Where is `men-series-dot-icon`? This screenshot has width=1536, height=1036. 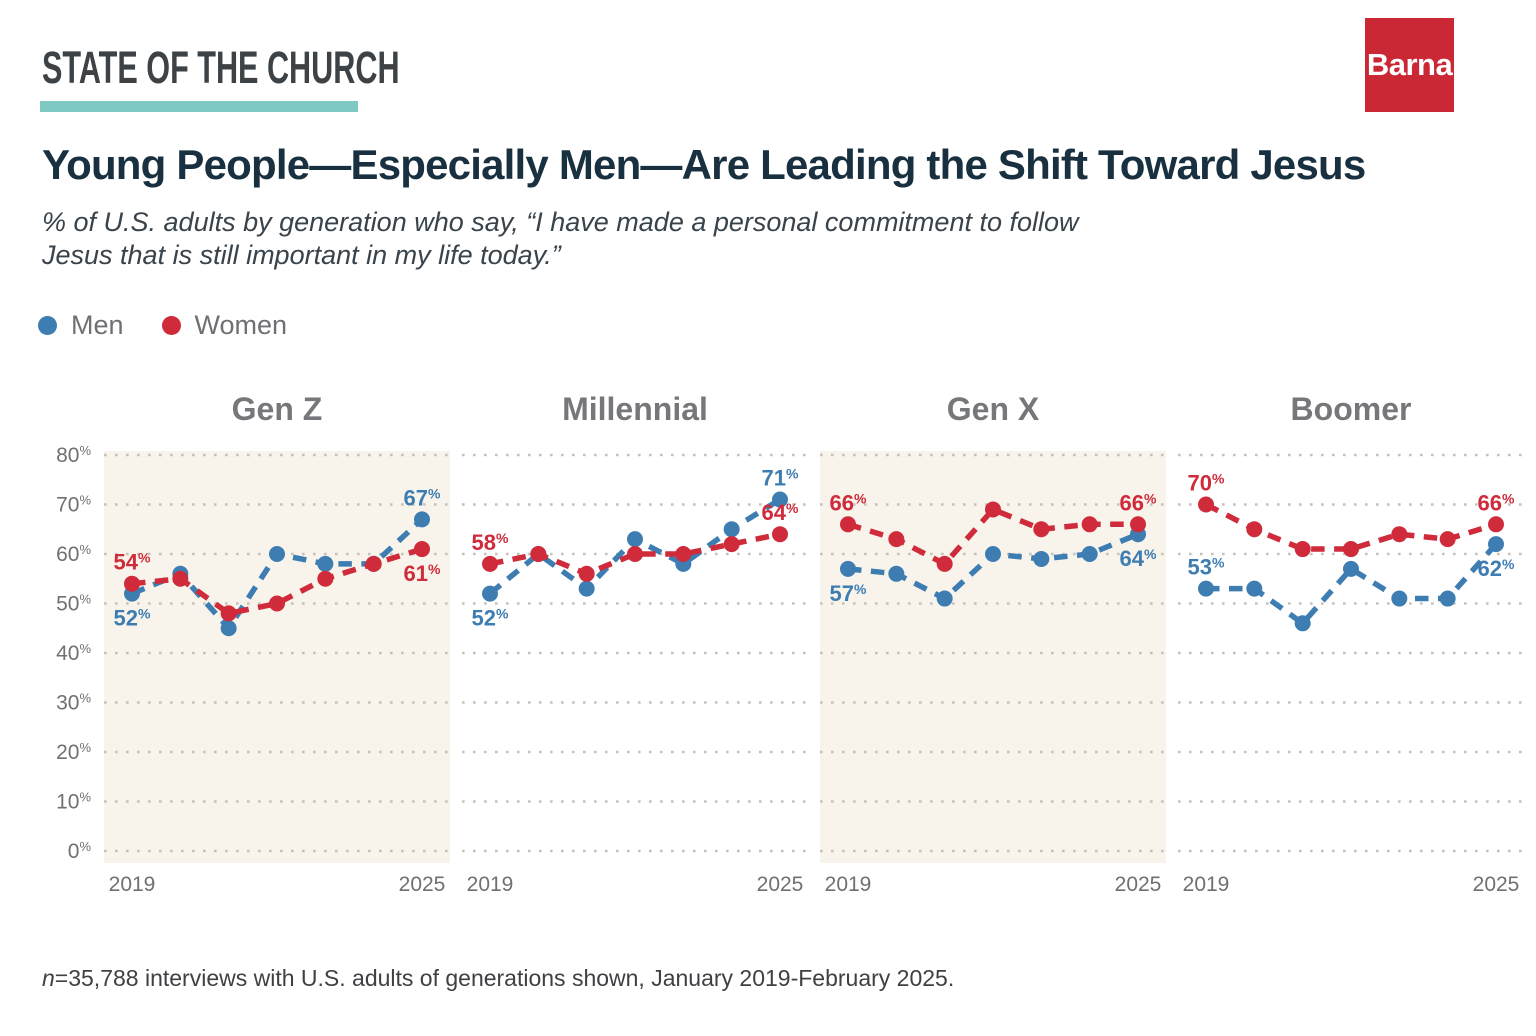
men-series-dot-icon is located at coordinates (47, 325).